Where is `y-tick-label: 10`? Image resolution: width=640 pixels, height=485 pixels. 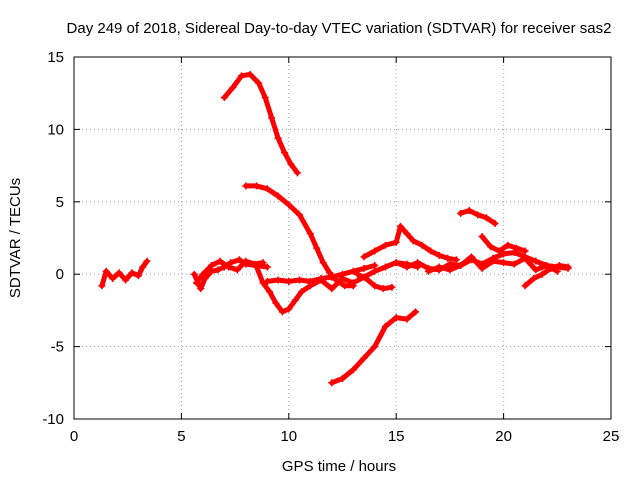 y-tick-label: 10 is located at coordinates (55, 129).